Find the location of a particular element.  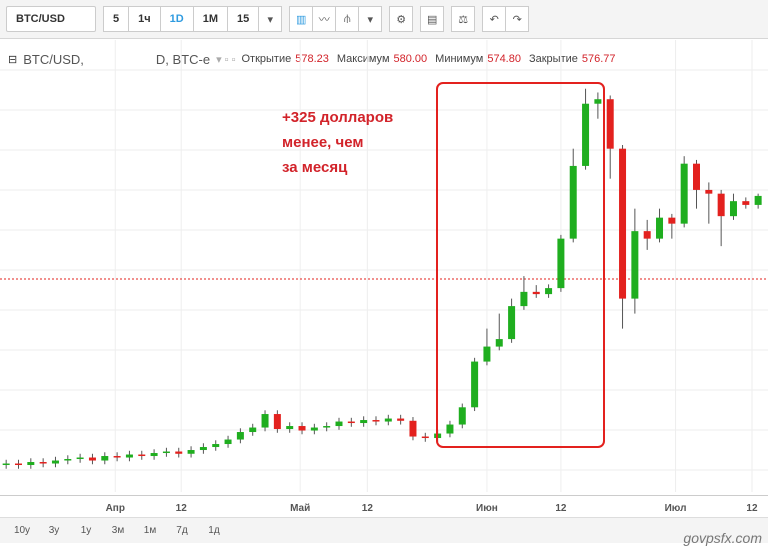

interval-button: 1D is located at coordinates (176, 19).